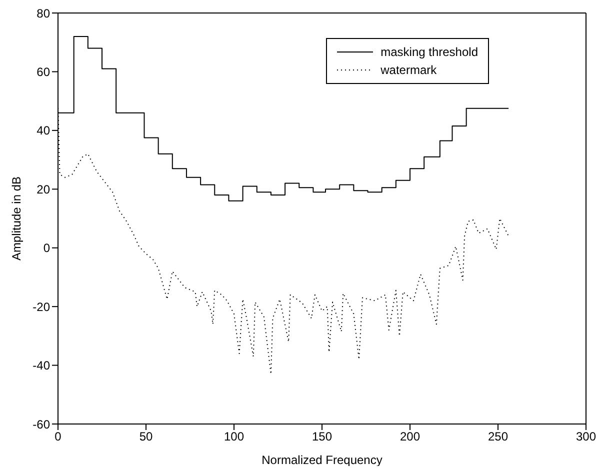 Image resolution: width=605 pixels, height=474 pixels. I want to click on x-tick-label: 150, so click(322, 437).